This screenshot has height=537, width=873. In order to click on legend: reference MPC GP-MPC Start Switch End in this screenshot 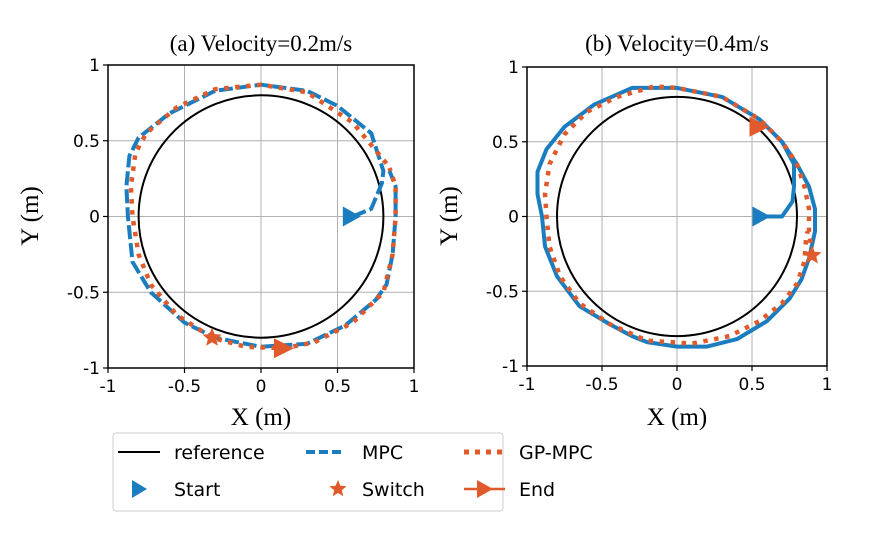, I will do `click(352, 472)`.